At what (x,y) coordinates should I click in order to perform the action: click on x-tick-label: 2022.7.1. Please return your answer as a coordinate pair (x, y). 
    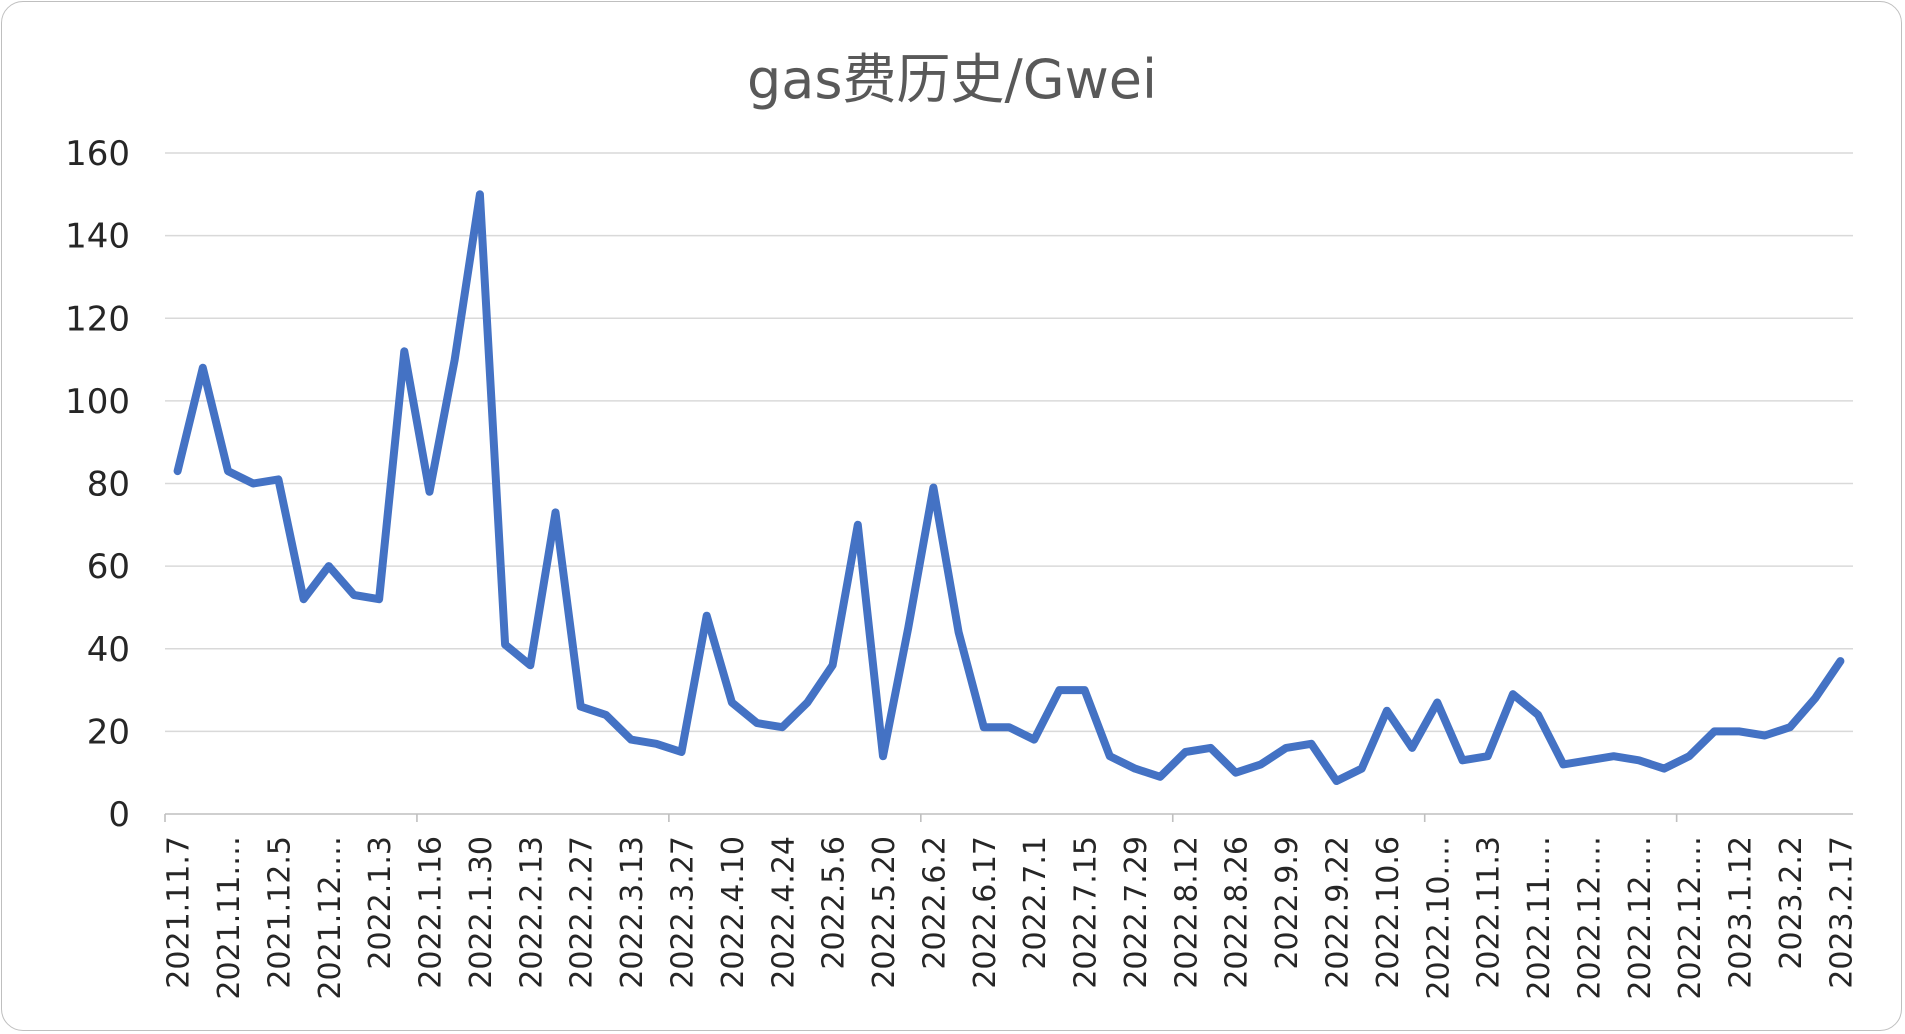
    Looking at the image, I should click on (1035, 903).